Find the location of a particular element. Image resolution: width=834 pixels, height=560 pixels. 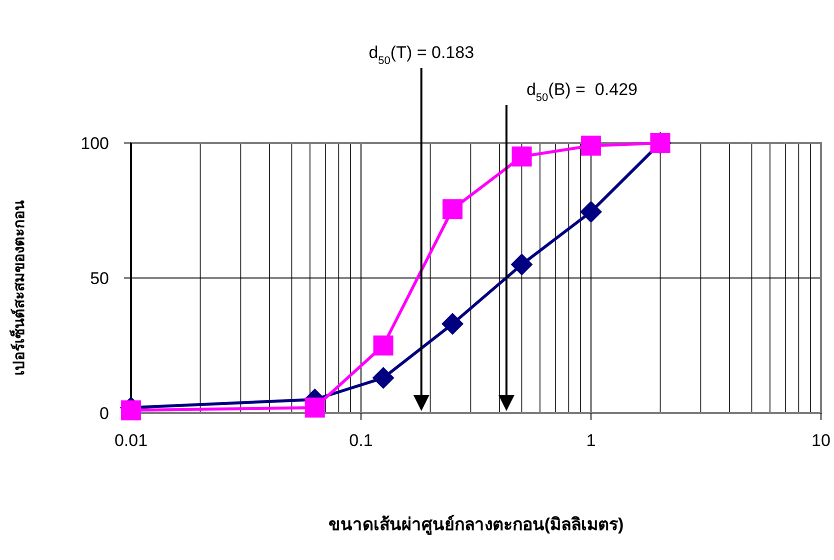

x-tick-label: 1 is located at coordinates (591, 440).